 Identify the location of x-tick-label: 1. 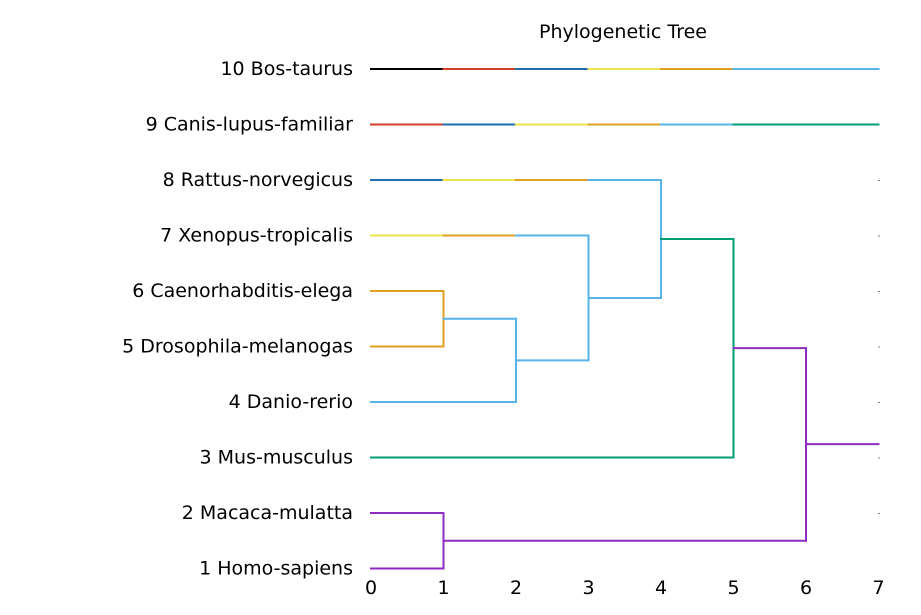
(443, 588).